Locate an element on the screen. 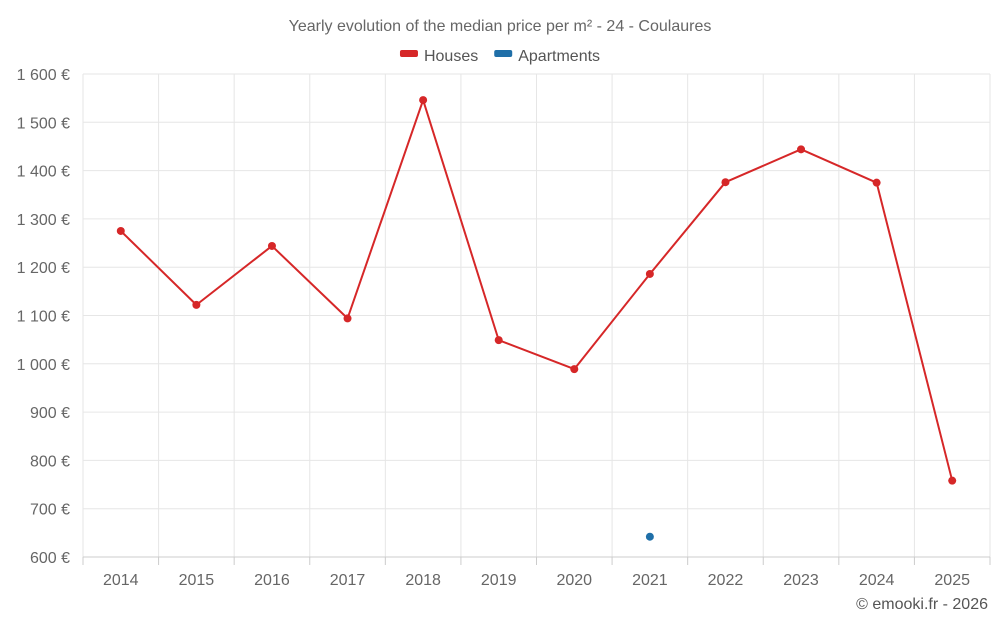 The image size is (1000, 625). series-apartments is located at coordinates (649, 536).